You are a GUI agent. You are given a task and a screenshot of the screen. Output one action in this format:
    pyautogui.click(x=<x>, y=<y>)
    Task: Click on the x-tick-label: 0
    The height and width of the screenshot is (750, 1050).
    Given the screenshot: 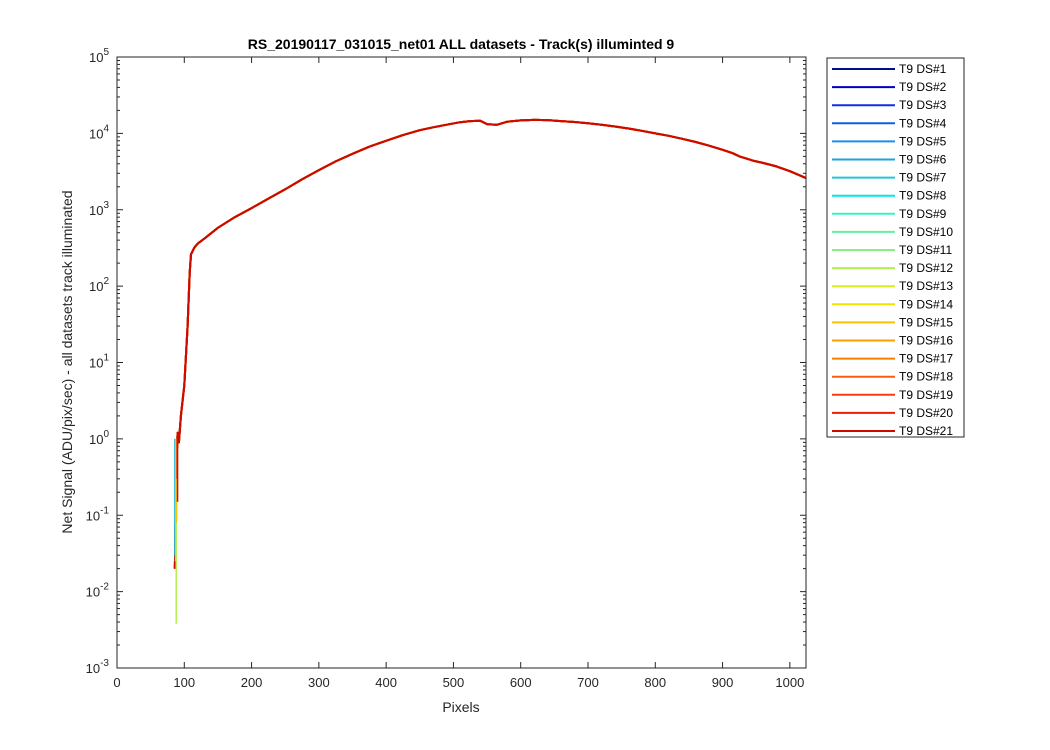 What is the action you would take?
    pyautogui.click(x=116, y=682)
    